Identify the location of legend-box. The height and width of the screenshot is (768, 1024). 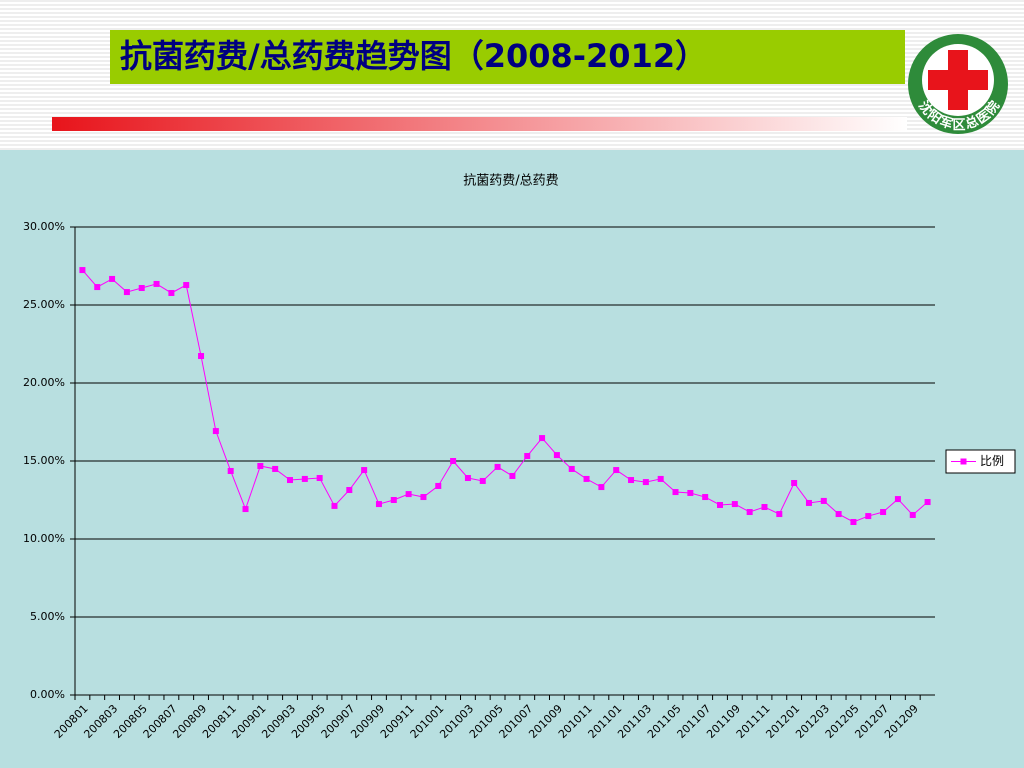
(980, 461).